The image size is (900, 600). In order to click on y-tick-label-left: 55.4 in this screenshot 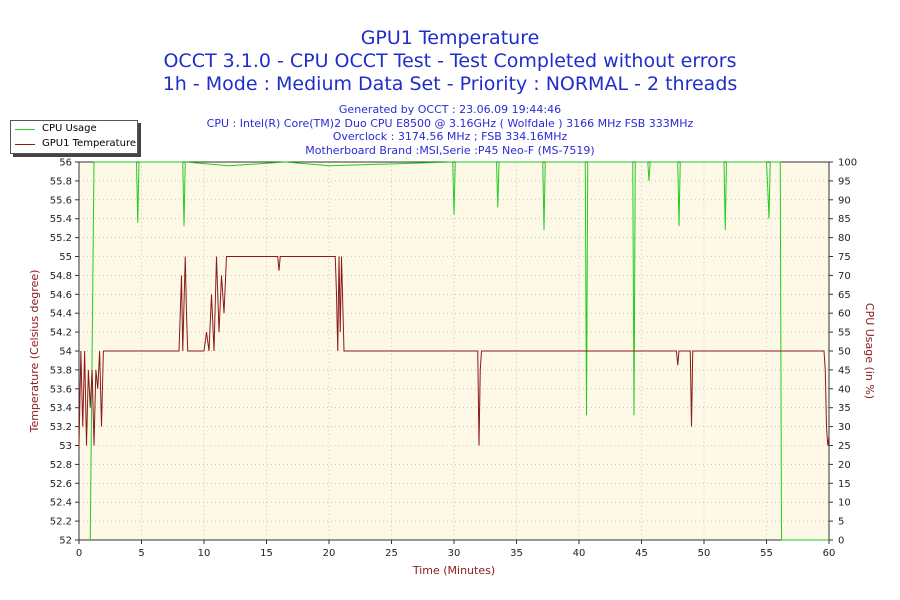, I will do `click(61, 219)`.